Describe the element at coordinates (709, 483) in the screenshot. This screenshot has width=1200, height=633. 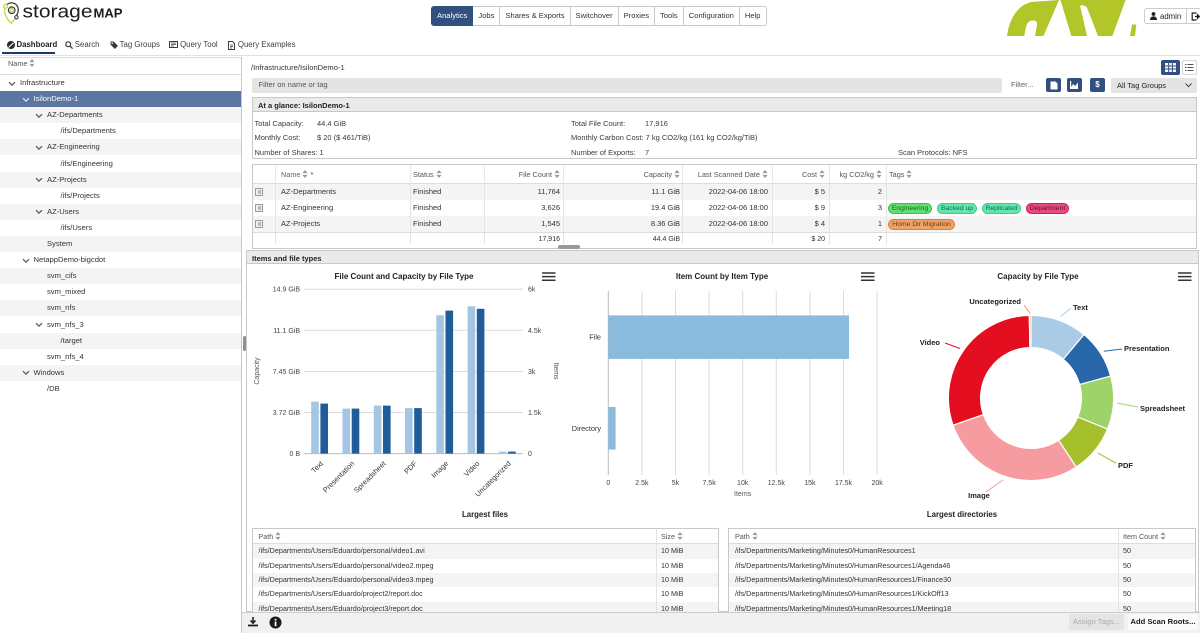
I see `svg-text: 7.5k` at that location.